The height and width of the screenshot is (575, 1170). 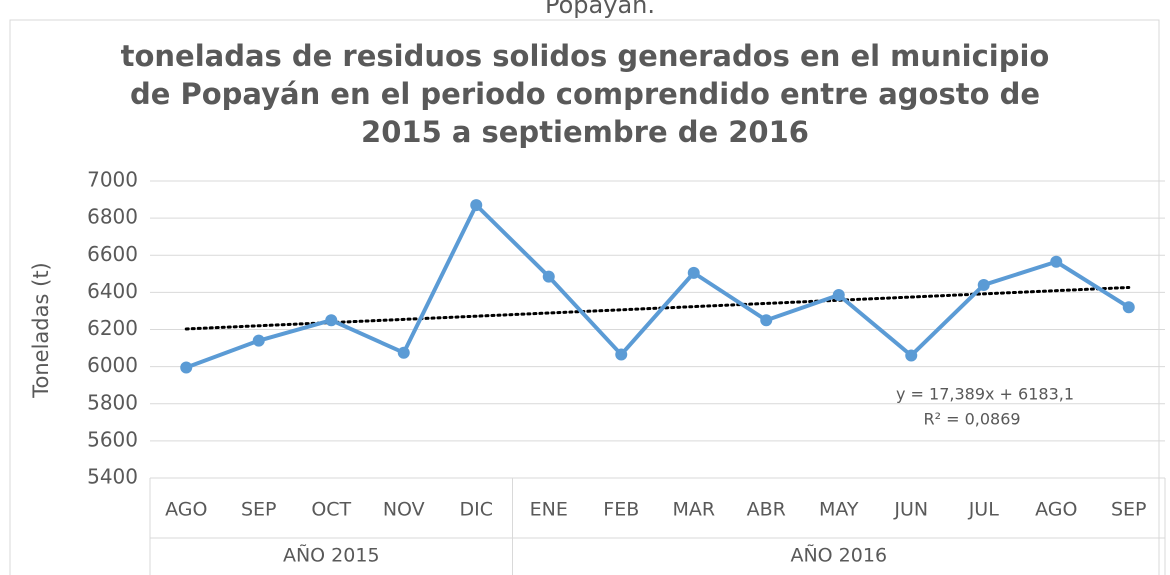 What do you see at coordinates (910, 510) in the screenshot?
I see `x-tick-label: JUN` at bounding box center [910, 510].